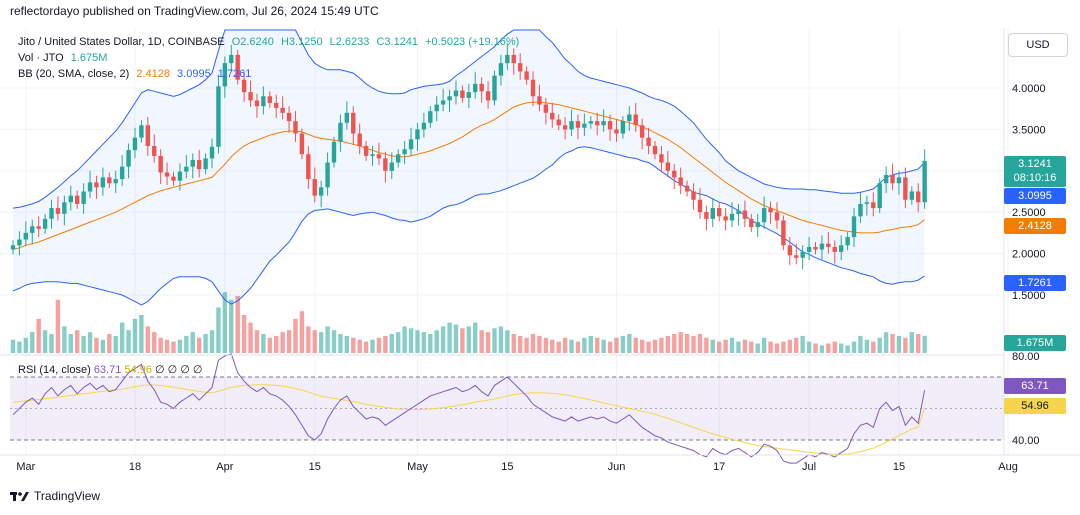  Describe the element at coordinates (19, 496) in the screenshot. I see `tradingview-logo-icon` at that location.